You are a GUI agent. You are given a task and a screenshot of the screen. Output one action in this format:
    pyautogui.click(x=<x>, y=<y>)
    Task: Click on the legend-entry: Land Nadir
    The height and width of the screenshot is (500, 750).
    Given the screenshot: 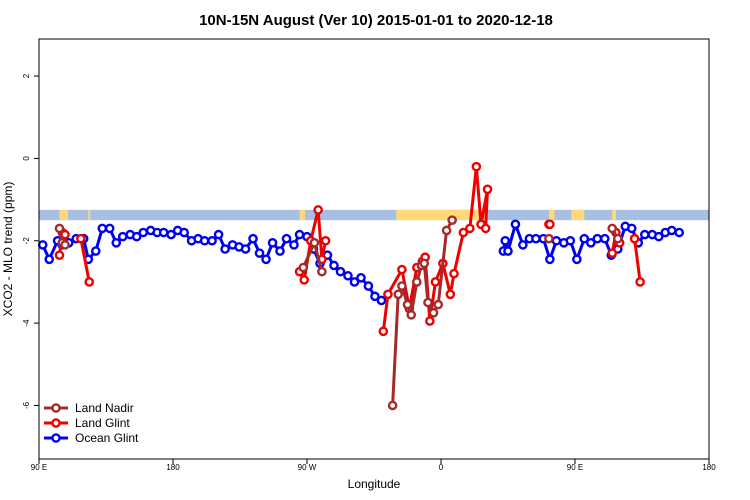 What is the action you would take?
    pyautogui.click(x=89, y=408)
    